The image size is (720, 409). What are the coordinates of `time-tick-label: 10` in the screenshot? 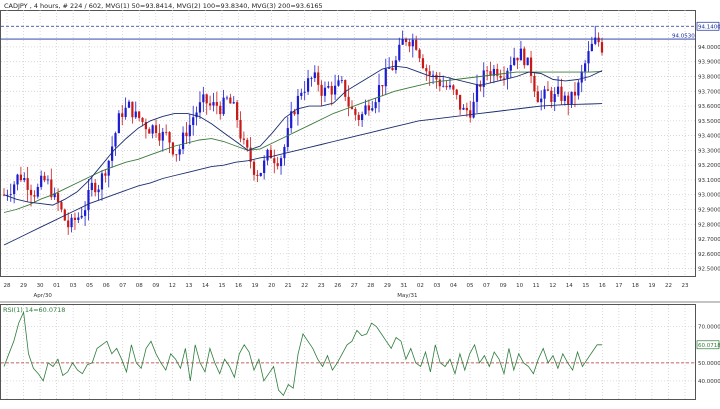 It's located at (519, 286).